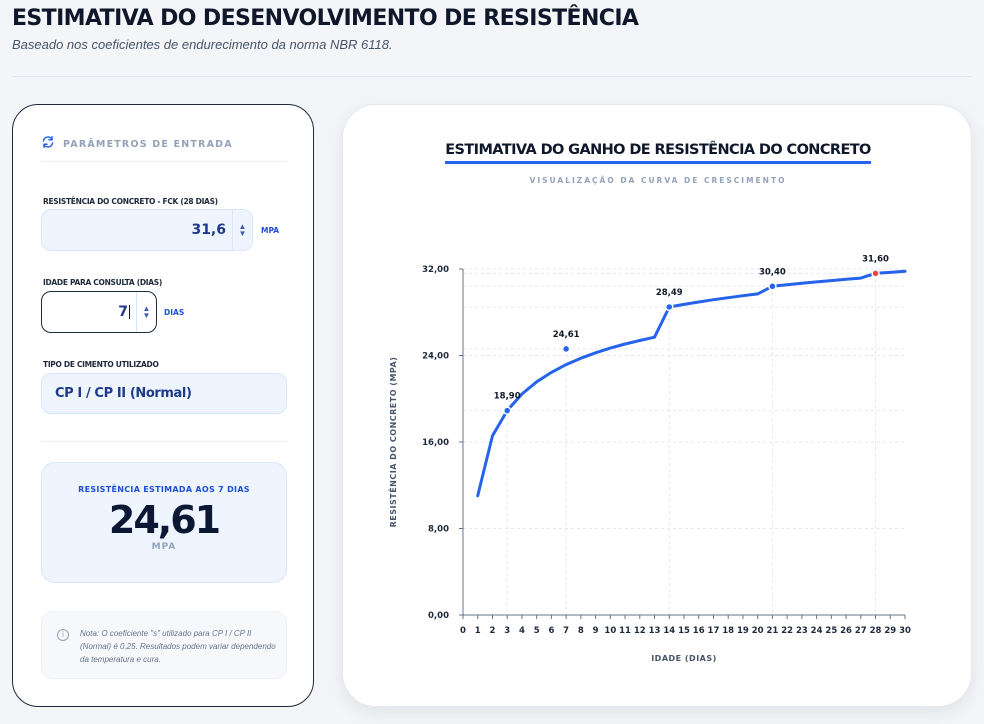 The height and width of the screenshot is (724, 984). What do you see at coordinates (174, 312) in the screenshot?
I see `age-unit: DIAS` at bounding box center [174, 312].